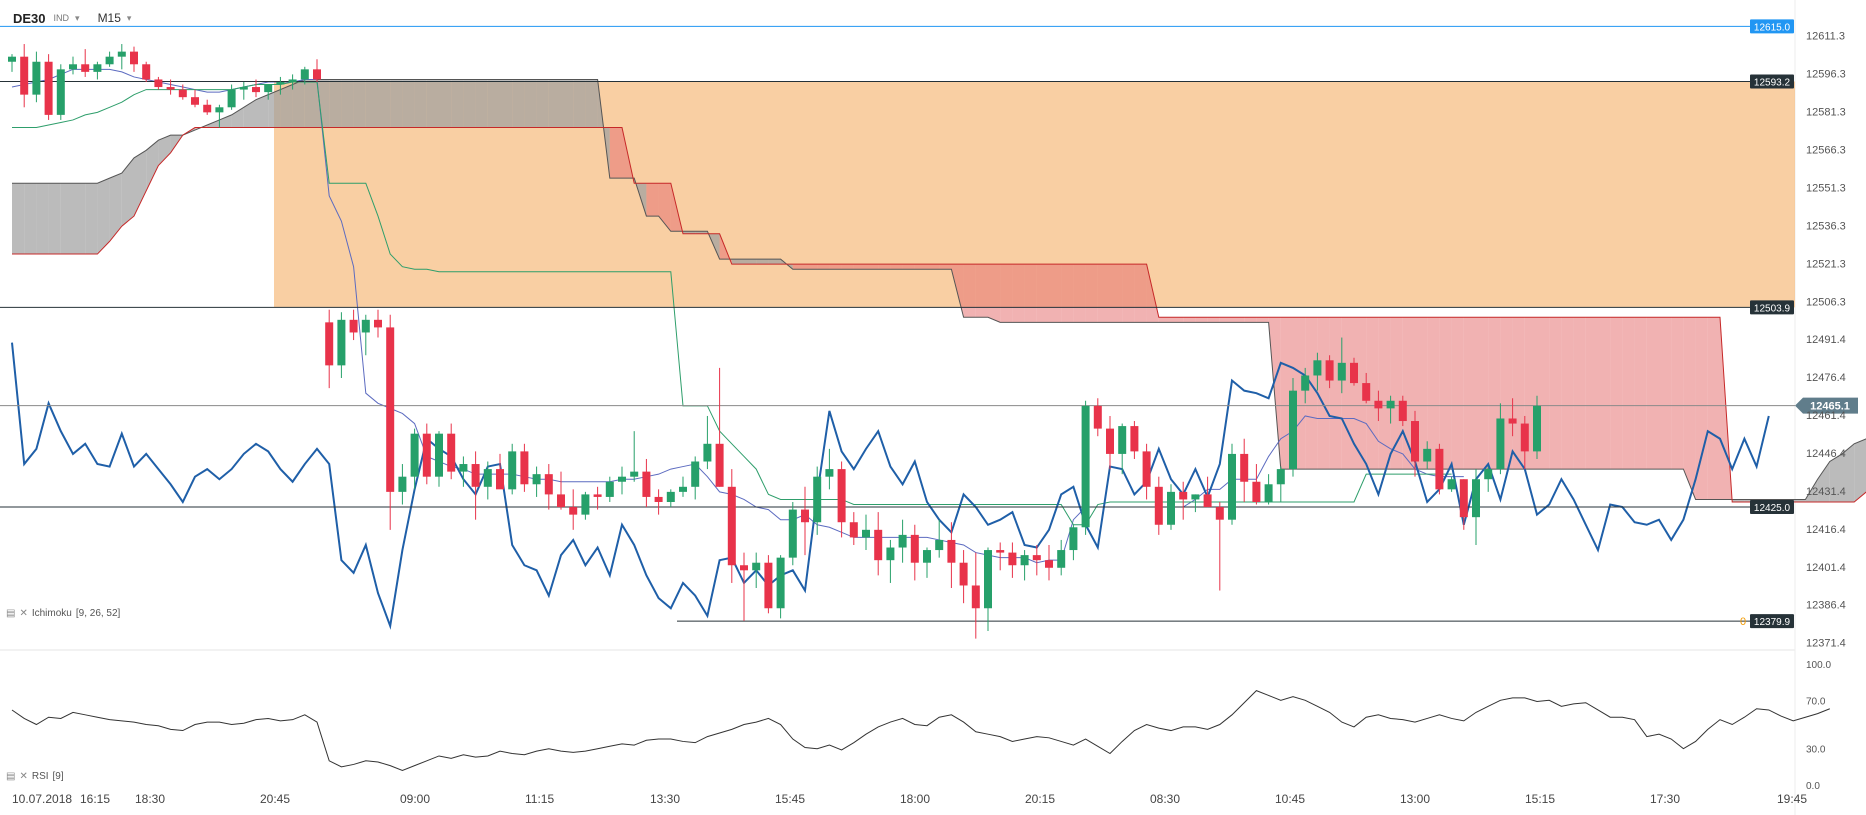  I want to click on ichimoku-label: ▤ ✕ Ichimoku [9, 26, 52], so click(63, 613).